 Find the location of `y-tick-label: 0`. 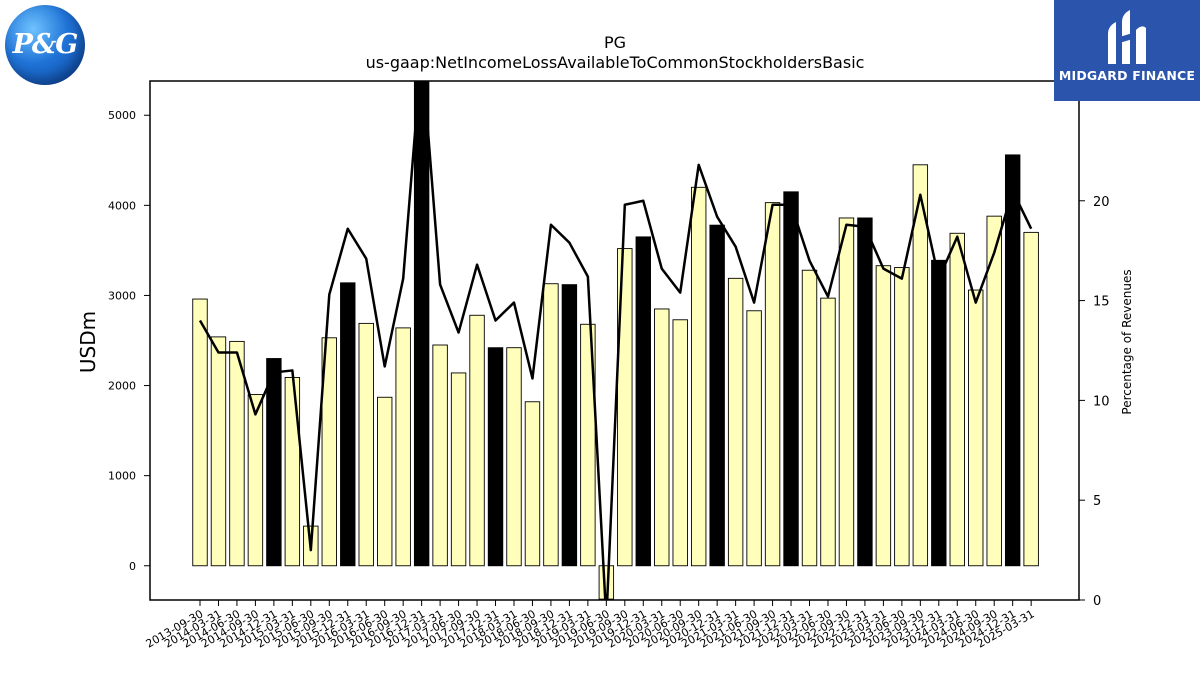

y-tick-label: 0 is located at coordinates (132, 566).